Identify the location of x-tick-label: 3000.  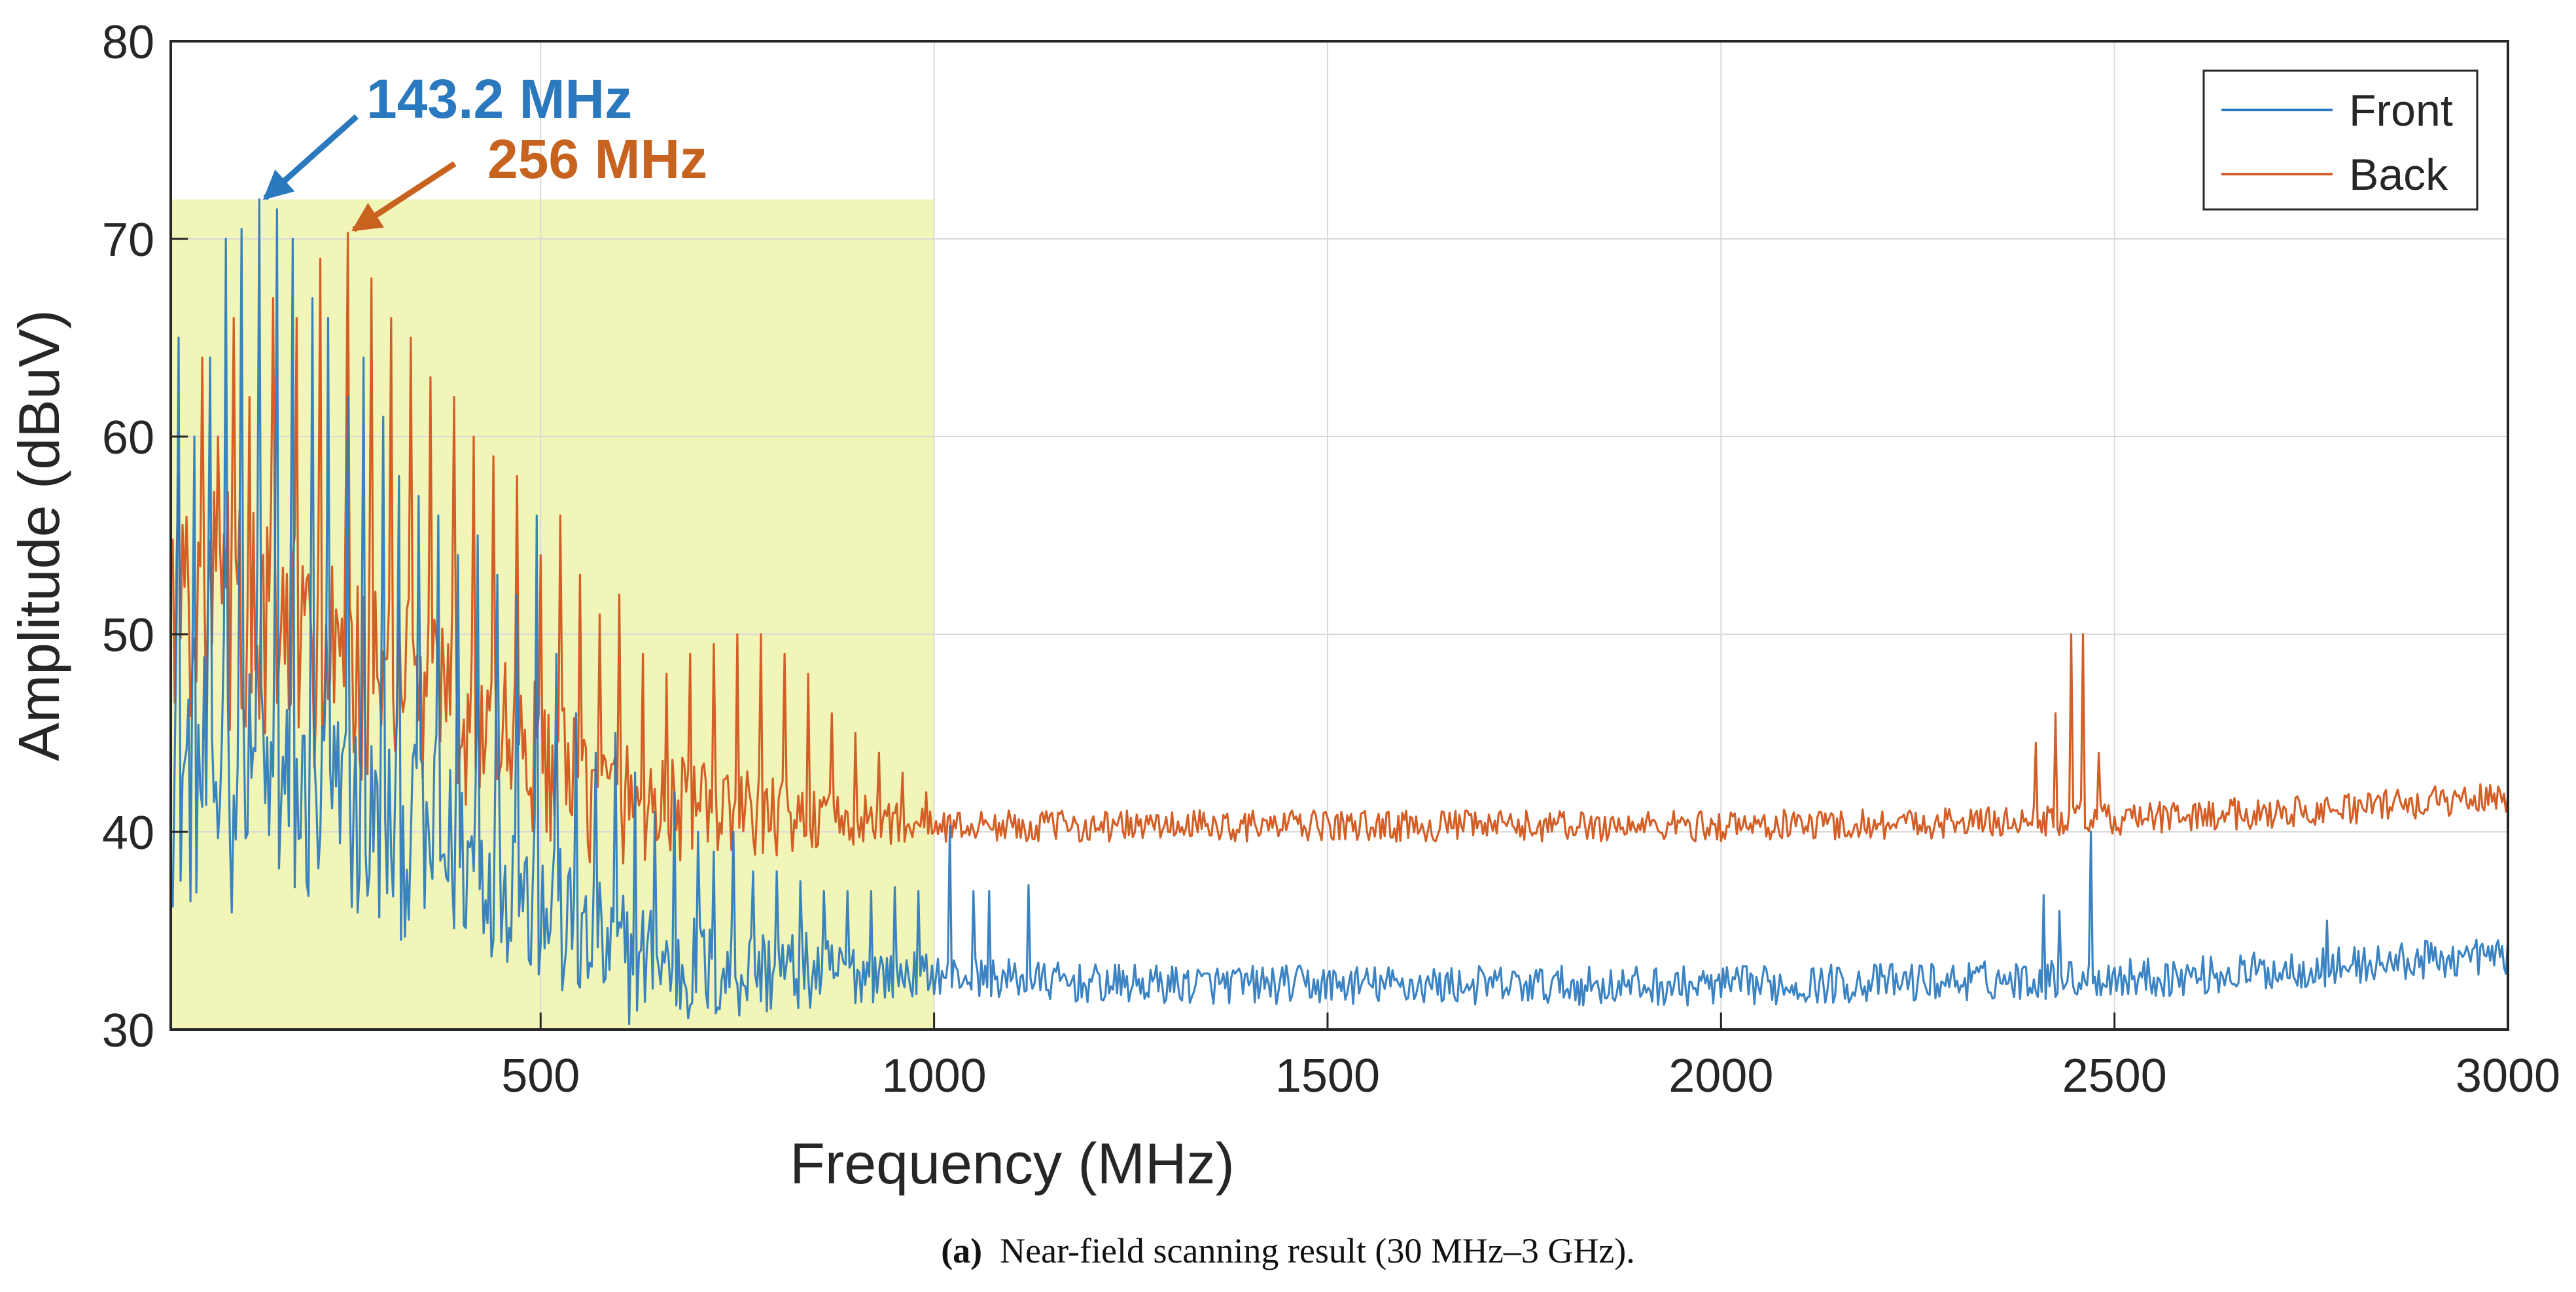
(2508, 1076).